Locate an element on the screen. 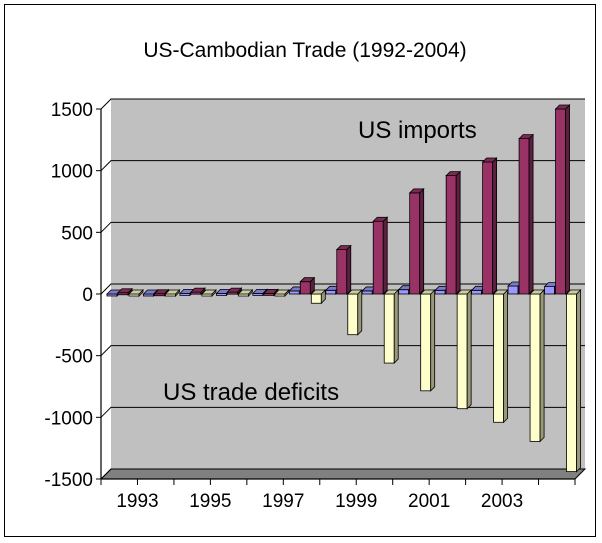 The width and height of the screenshot is (602, 543). chart-title: US-Cambodian Trade (1992-2004) is located at coordinates (304, 50).